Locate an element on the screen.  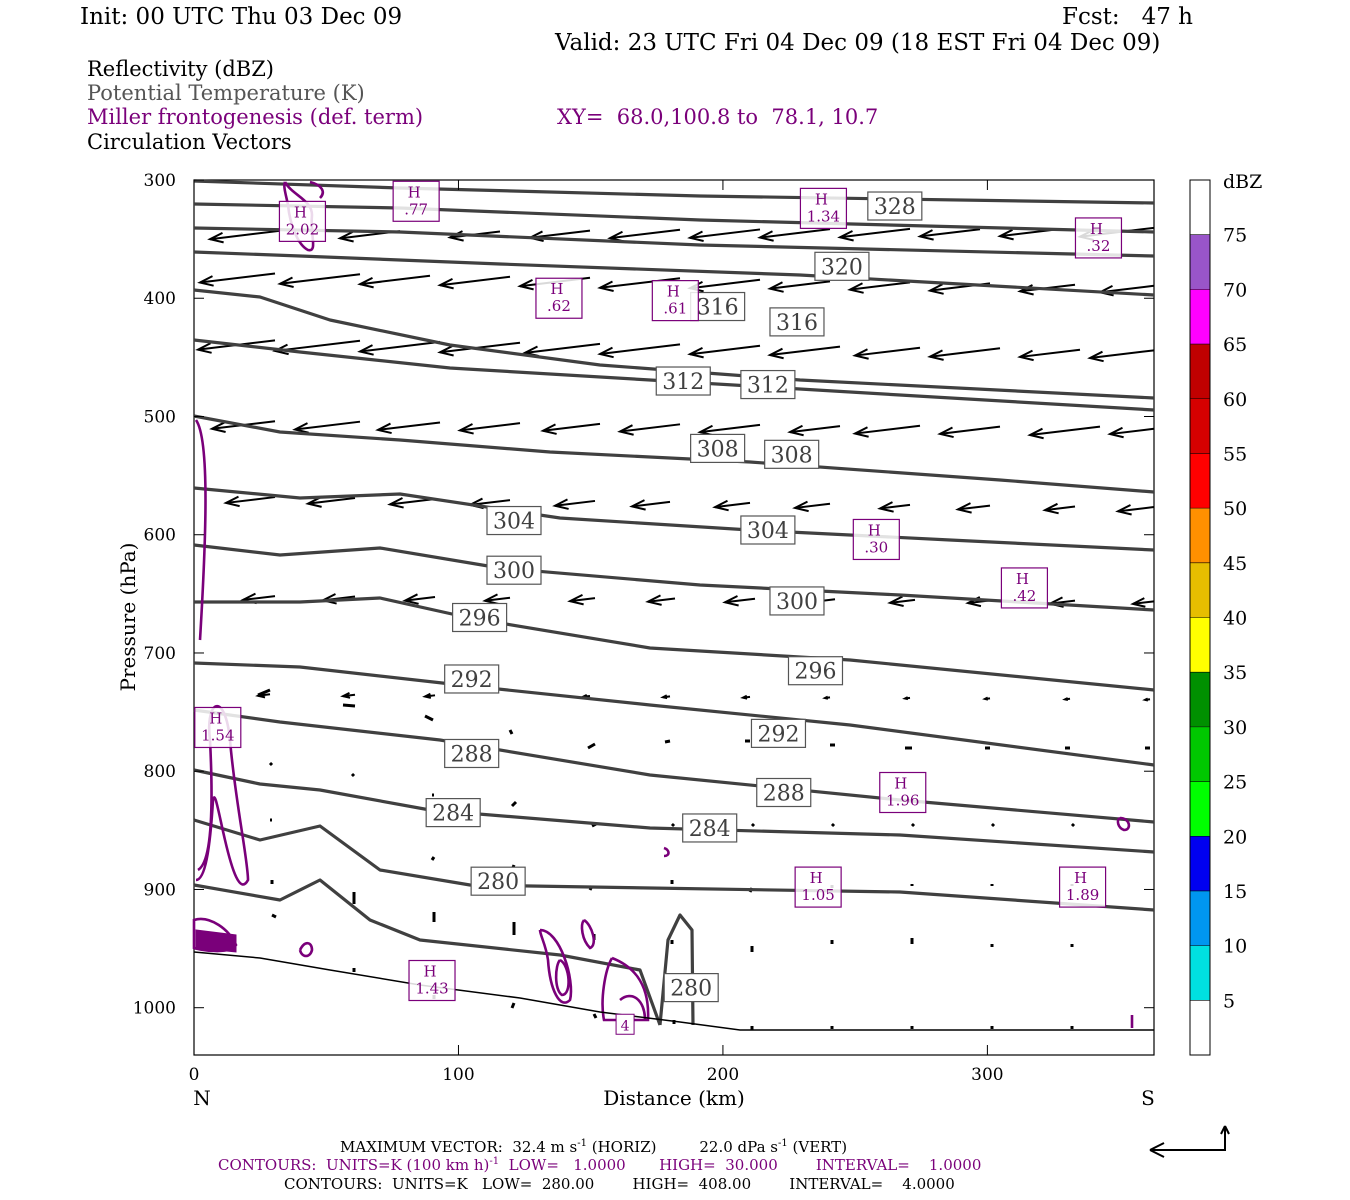
theta-label: 288 is located at coordinates (472, 754).